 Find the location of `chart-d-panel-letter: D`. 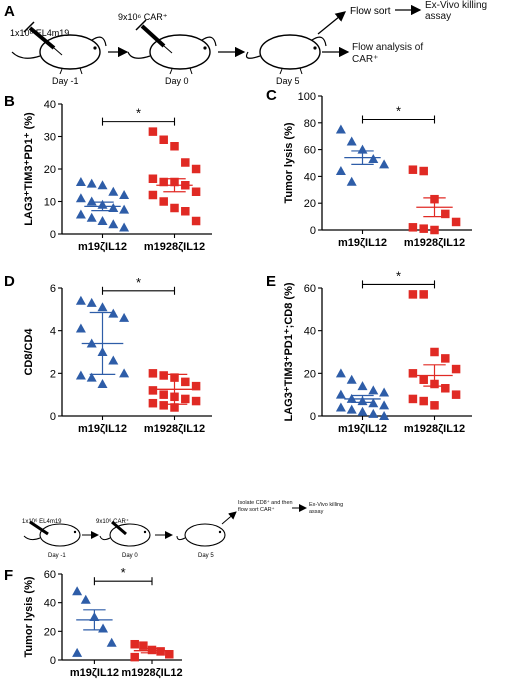

chart-d-panel-letter: D is located at coordinates (9, 281).